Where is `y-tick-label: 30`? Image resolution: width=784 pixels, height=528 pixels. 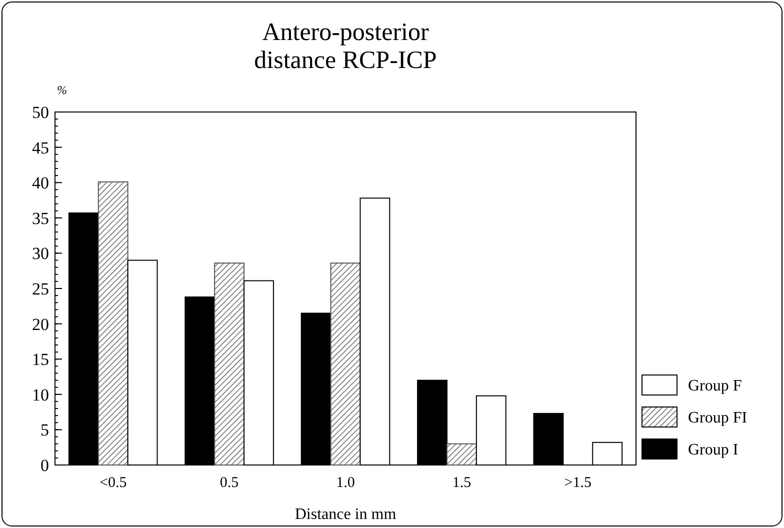
y-tick-label: 30 is located at coordinates (40, 254).